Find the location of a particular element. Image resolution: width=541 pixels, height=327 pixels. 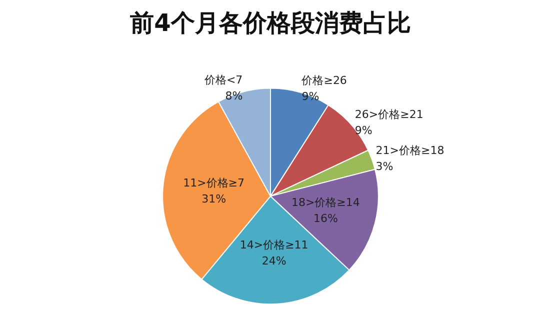

slice-label: 18>价格≥14 is located at coordinates (325, 202).